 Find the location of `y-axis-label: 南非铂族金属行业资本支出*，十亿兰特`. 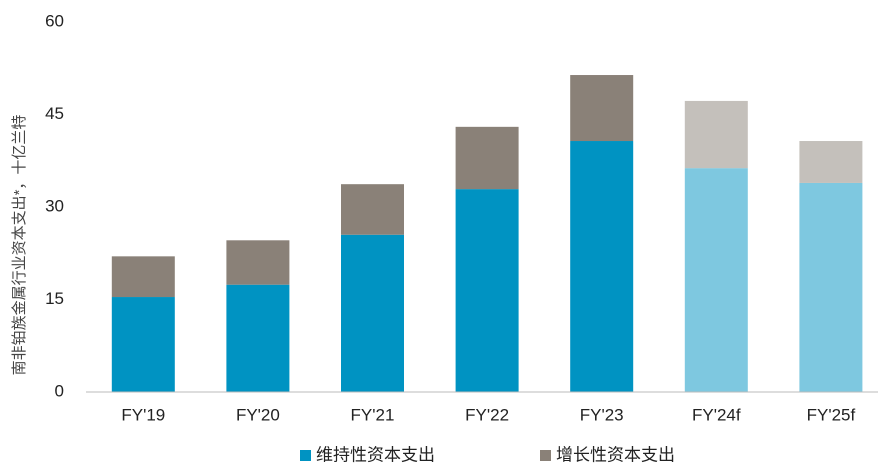

y-axis-label: 南非铂族金属行业资本支出*，十亿兰特 is located at coordinates (19, 245).